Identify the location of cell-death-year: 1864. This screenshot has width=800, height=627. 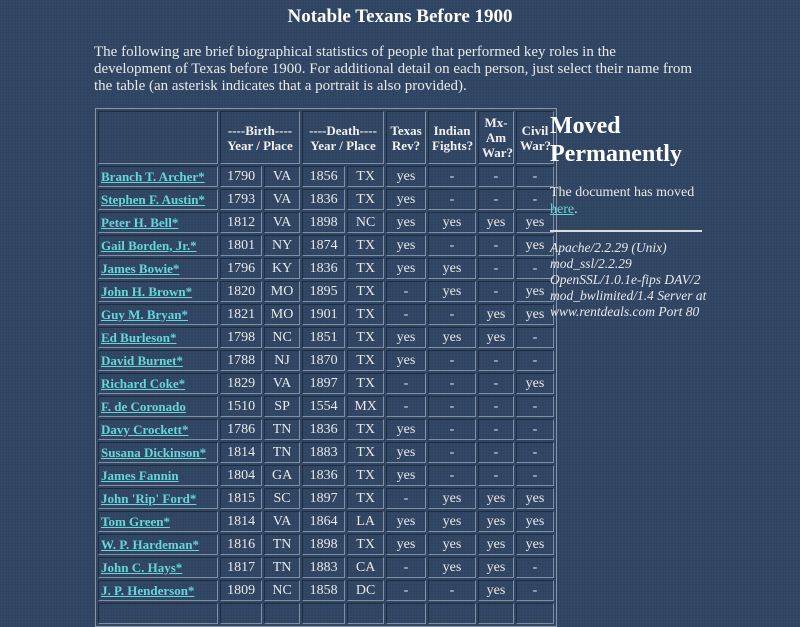
(324, 521).